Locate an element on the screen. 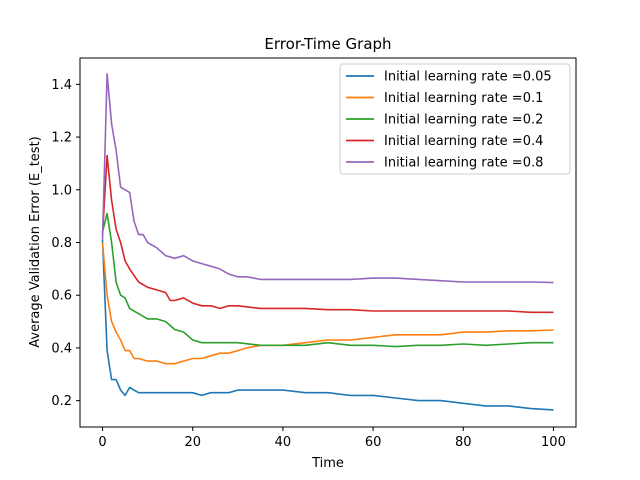  y-axis: 0.2 0.4 0.6 0.8 1.0 1.2 1.4 is located at coordinates (65, 243).